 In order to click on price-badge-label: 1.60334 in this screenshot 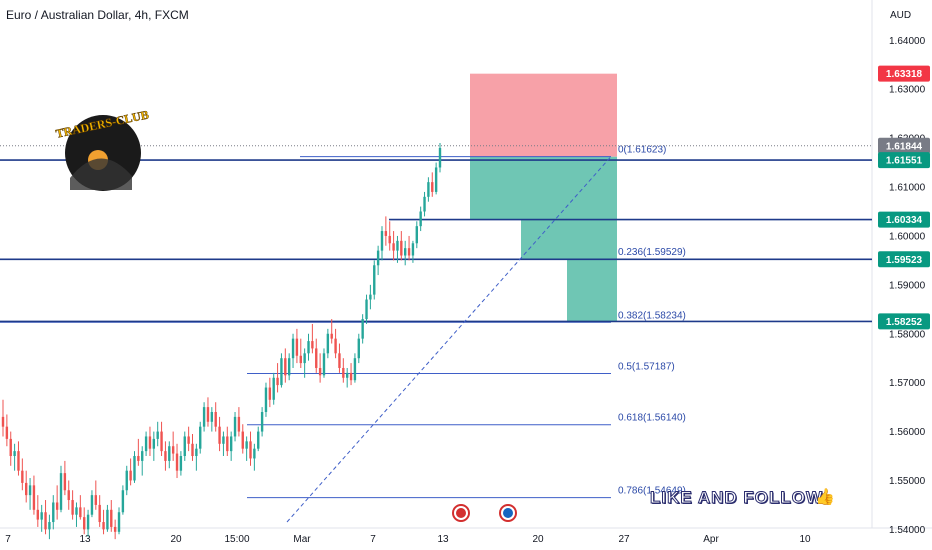, I will do `click(904, 220)`.